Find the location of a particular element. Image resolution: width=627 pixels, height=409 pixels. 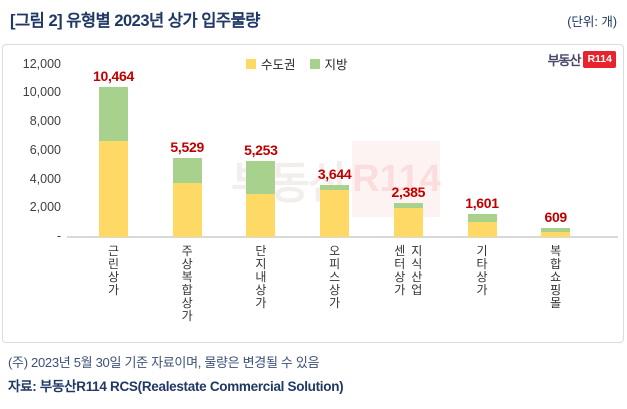

bar-value-label: 5,529 is located at coordinates (187, 146).